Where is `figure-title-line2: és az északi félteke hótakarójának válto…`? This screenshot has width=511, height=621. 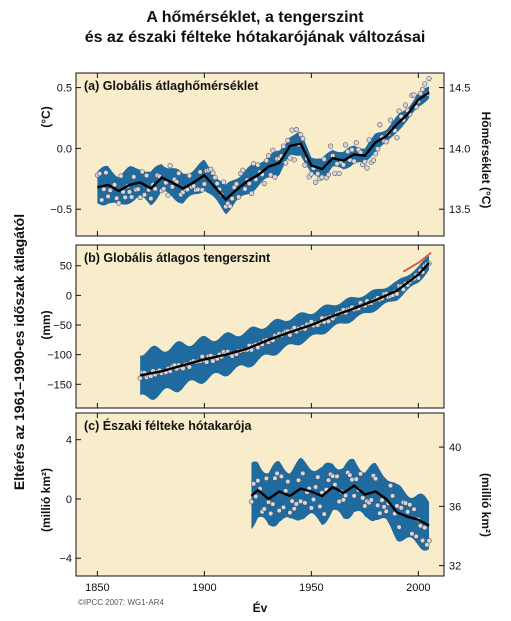
figure-title-line2: és az északi félteke hótakarójának válto… is located at coordinates (255, 37).